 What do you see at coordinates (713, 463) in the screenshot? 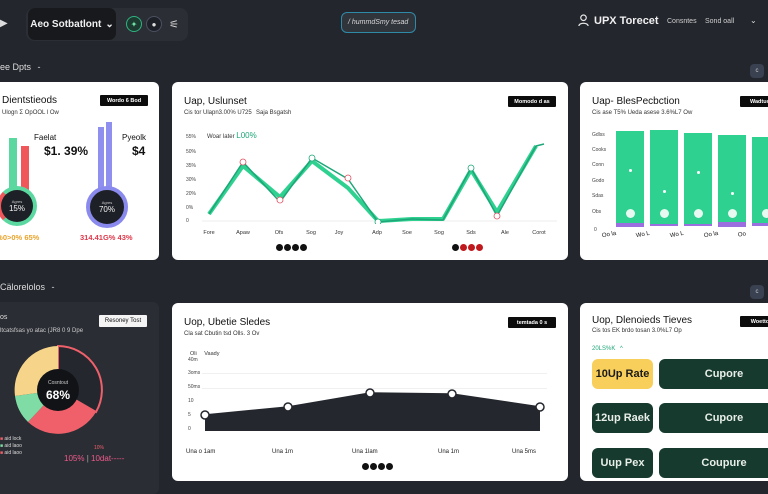
I see `action-tile-coupure: Coupure` at bounding box center [713, 463].